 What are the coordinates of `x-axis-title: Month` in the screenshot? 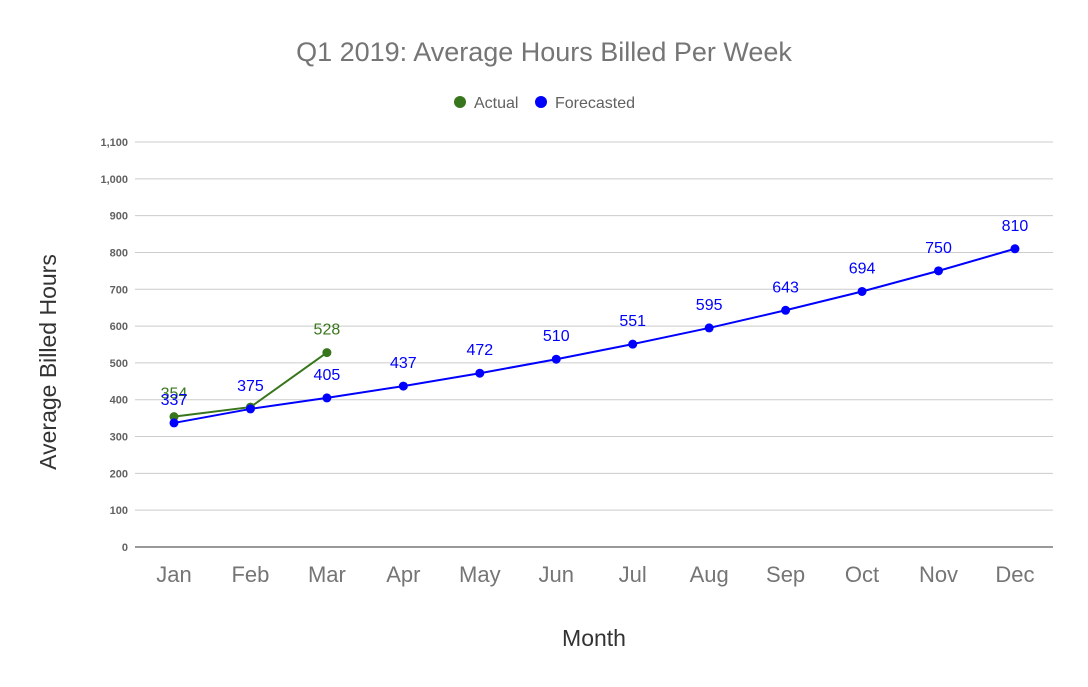 It's located at (594, 638).